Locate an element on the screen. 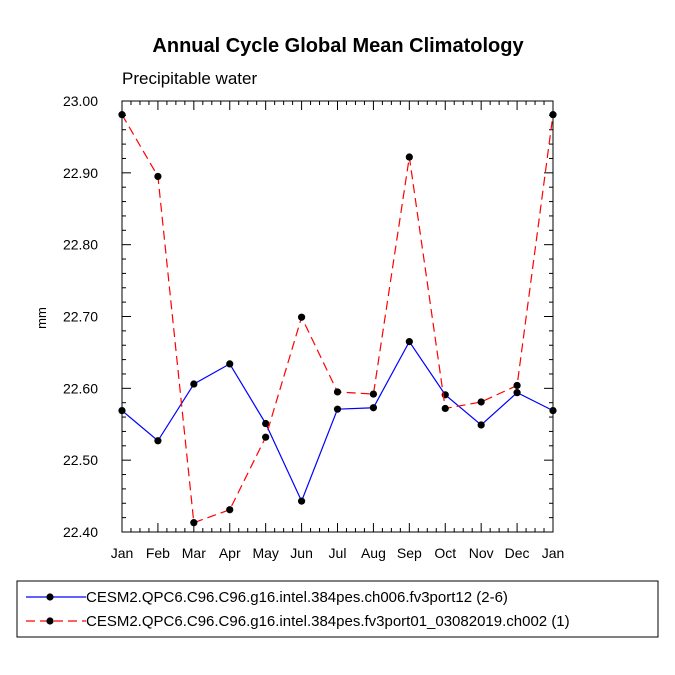  x-tick-label: Dec is located at coordinates (517, 553).